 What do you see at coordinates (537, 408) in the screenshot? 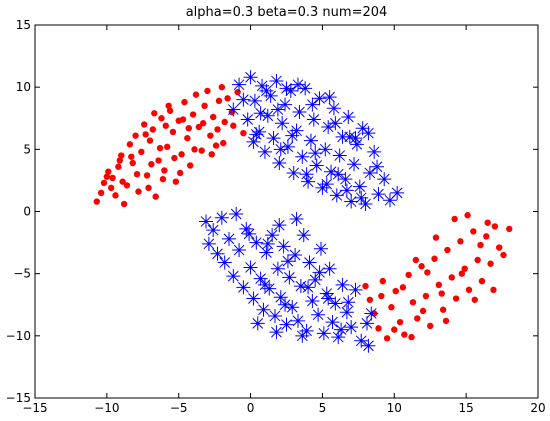
I see `x-tick-label: 20` at bounding box center [537, 408].